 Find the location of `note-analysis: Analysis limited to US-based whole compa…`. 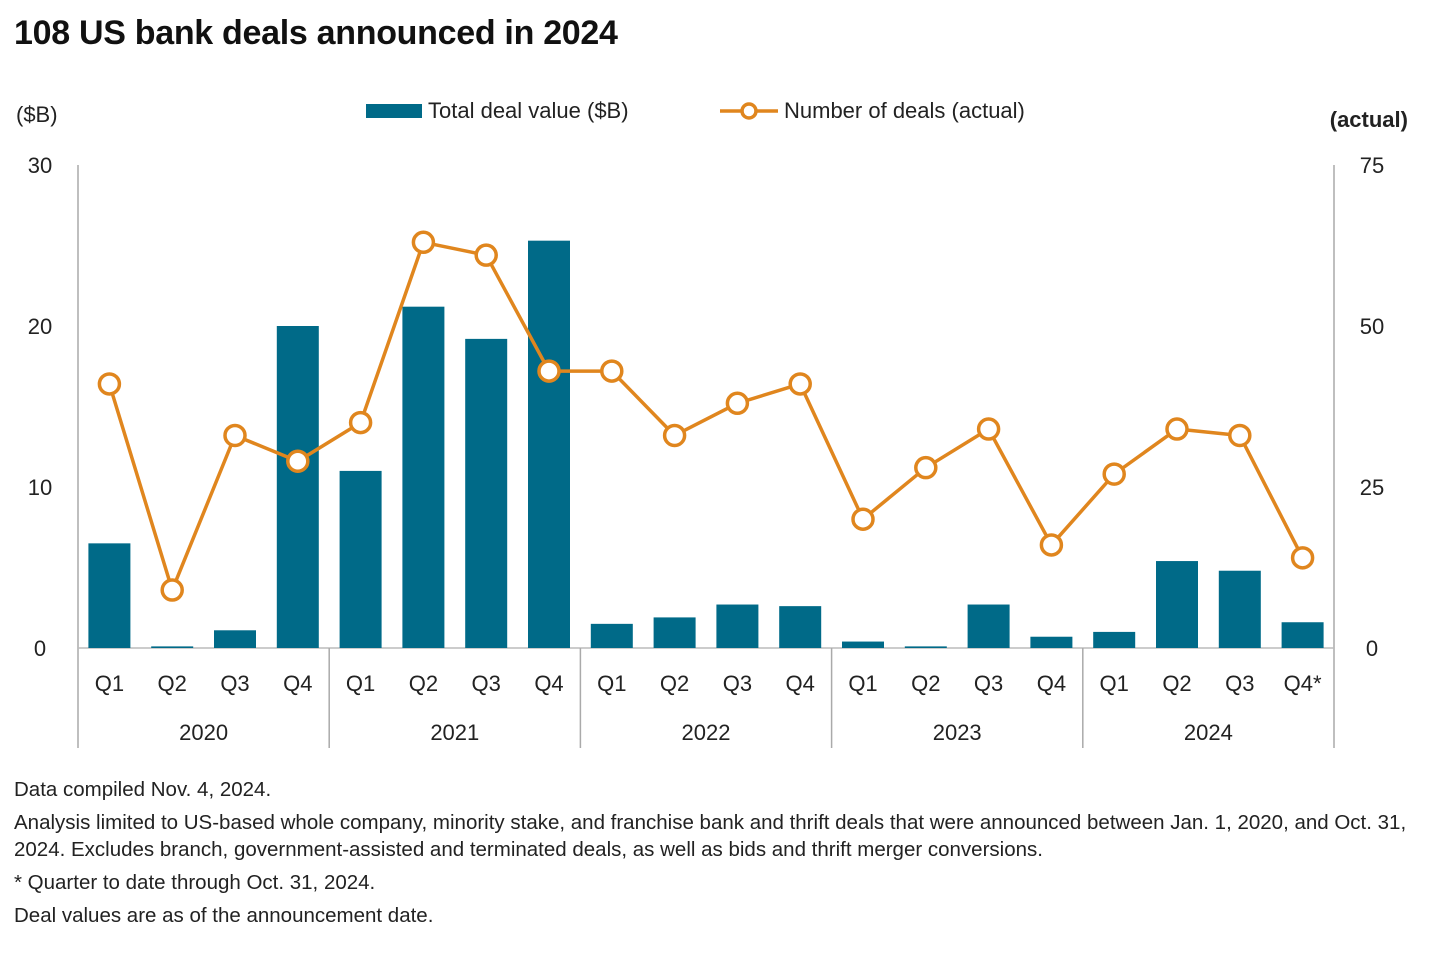

note-analysis: Analysis limited to US-based whole compa… is located at coordinates (710, 836).